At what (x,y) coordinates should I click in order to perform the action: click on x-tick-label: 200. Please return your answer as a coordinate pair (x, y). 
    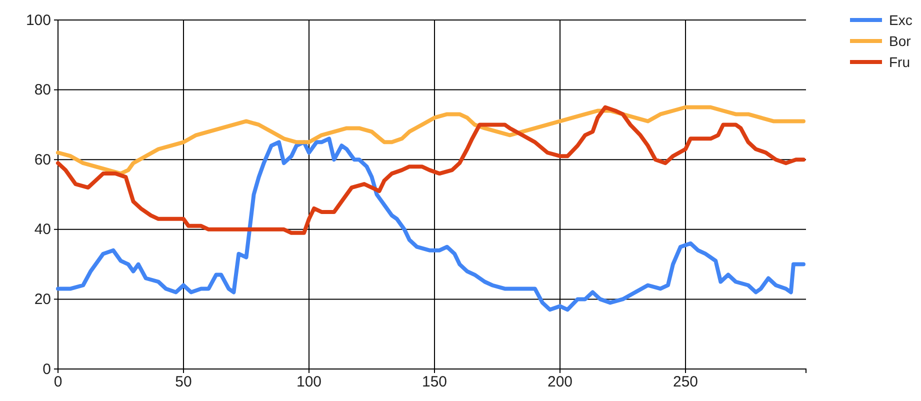
    Looking at the image, I should click on (560, 382).